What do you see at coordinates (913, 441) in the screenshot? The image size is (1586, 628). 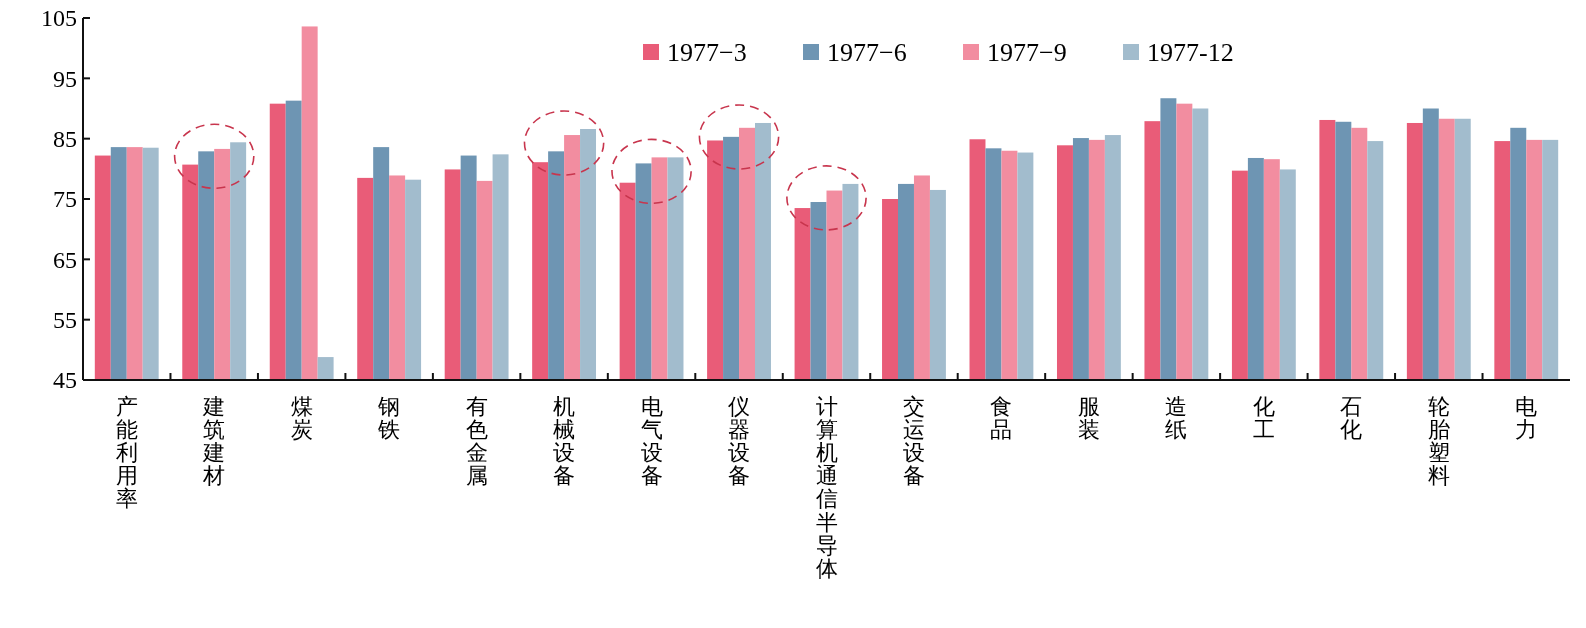 I see `x-tick-label: 交运设备` at bounding box center [913, 441].